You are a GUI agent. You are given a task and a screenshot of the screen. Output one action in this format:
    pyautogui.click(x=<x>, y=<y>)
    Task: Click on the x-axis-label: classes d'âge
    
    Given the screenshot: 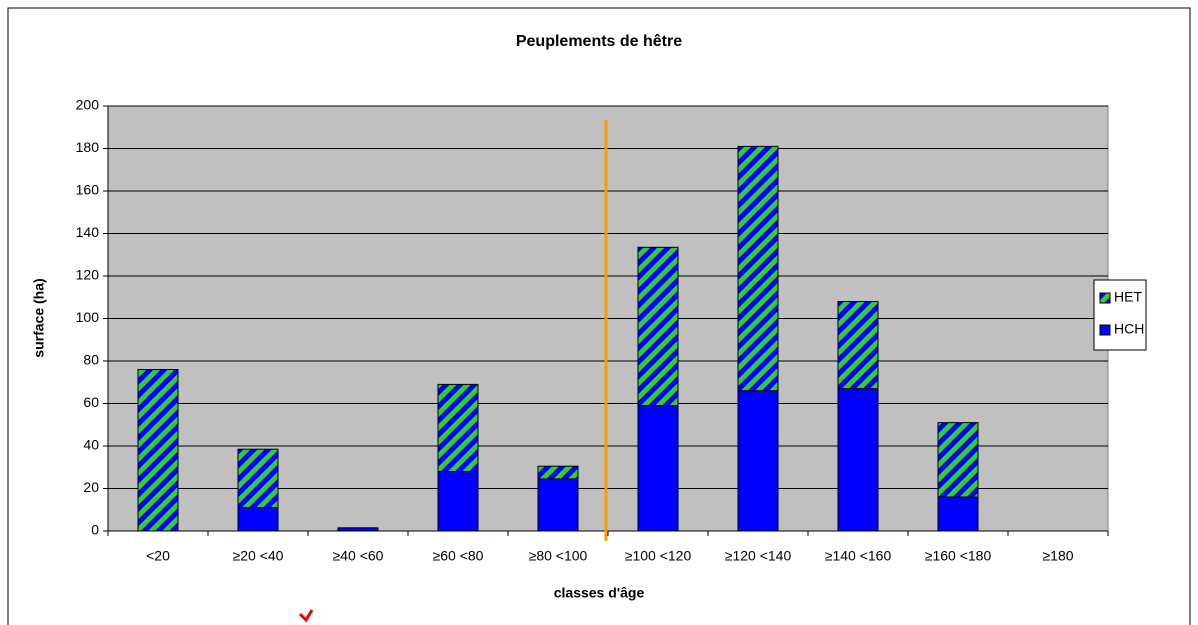 What is the action you would take?
    pyautogui.click(x=599, y=593)
    